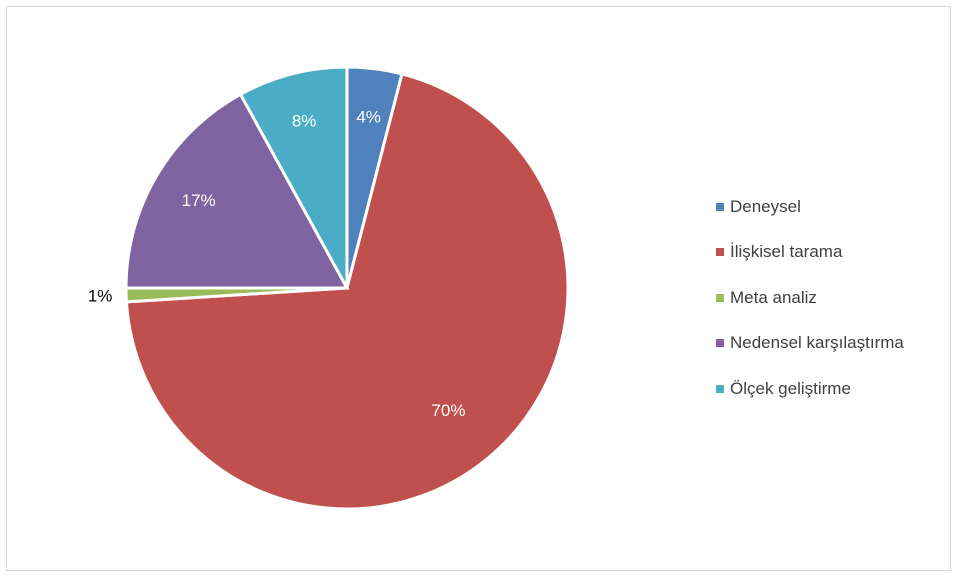 The image size is (959, 577). I want to click on pie-slice-nedensel-karsilastirma, so click(237, 191).